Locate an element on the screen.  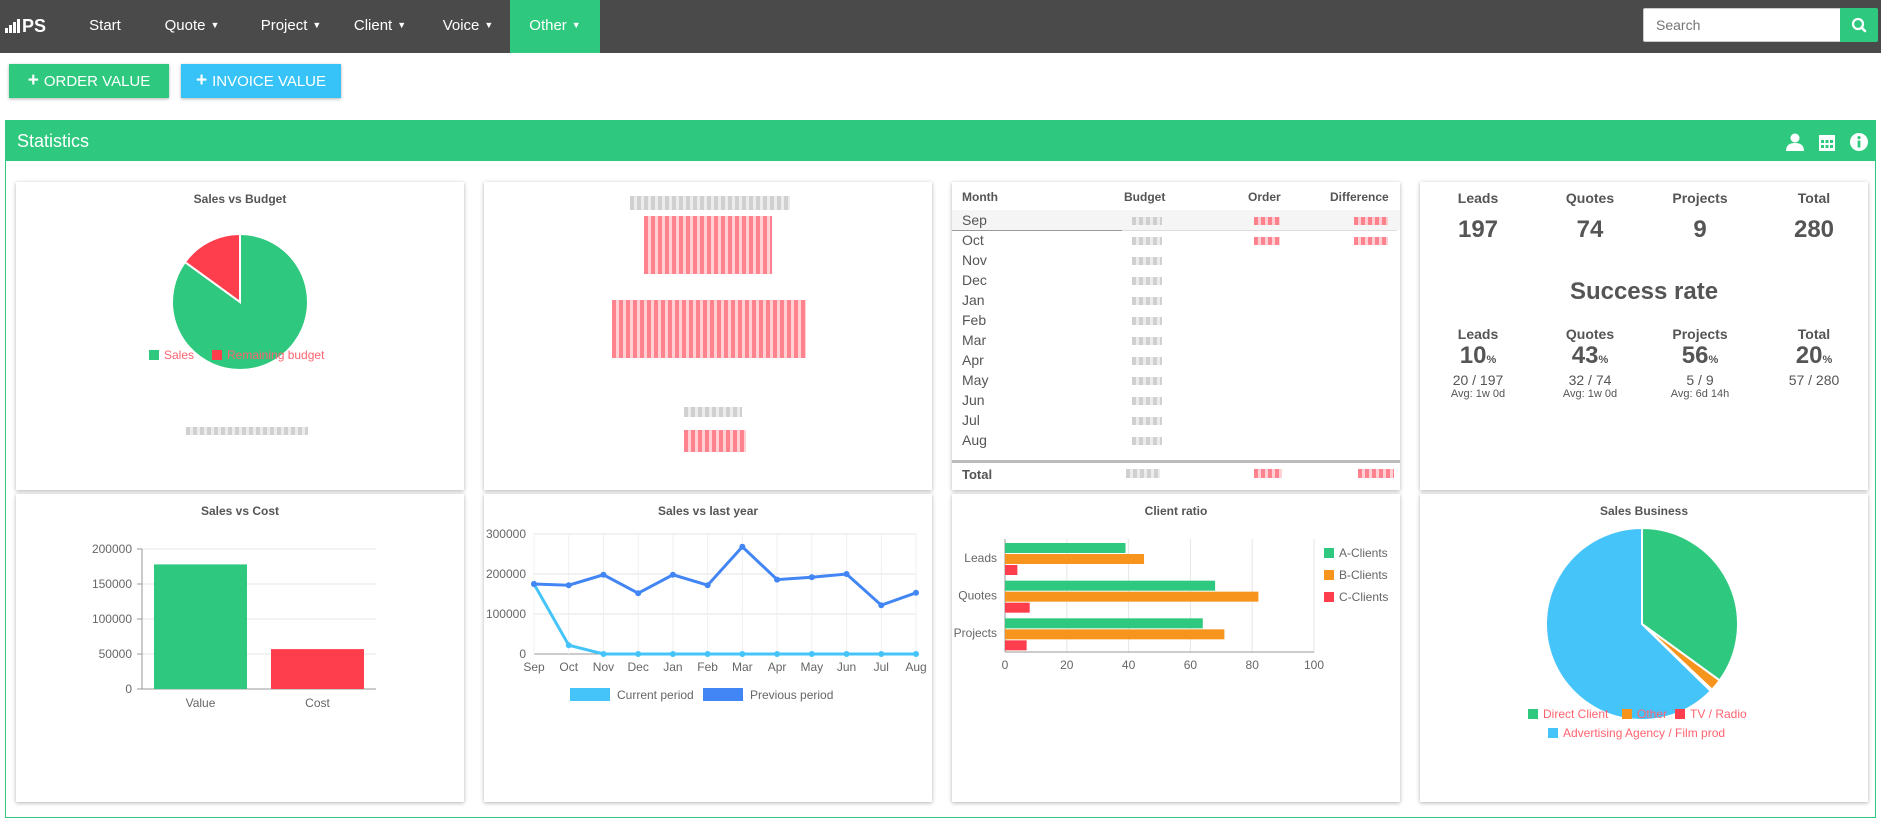
legend-item: Current period is located at coordinates (632, 695).